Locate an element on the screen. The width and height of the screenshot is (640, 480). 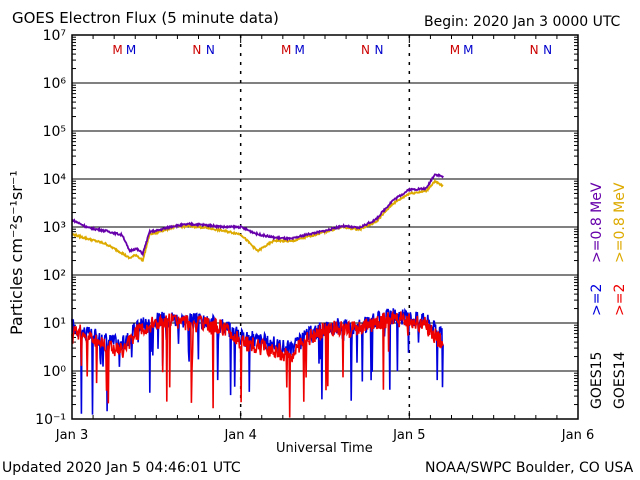
y-tick-label: 10² is located at coordinates (54, 276).